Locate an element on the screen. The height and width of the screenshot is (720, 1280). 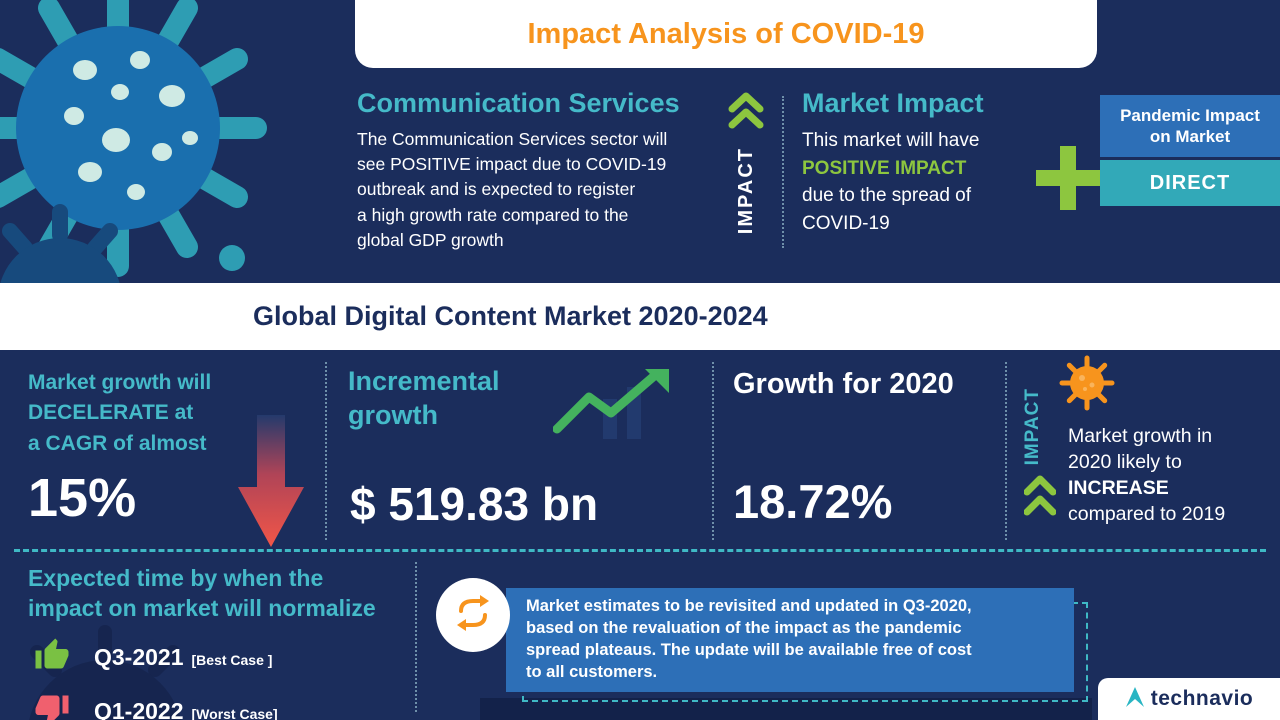
market-title: Global Digital Content Market 2020-2024 is located at coordinates (510, 316).